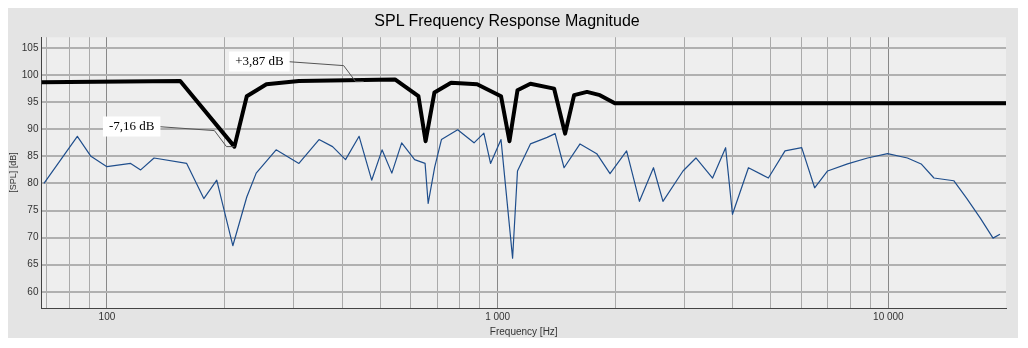  What do you see at coordinates (498, 316) in the screenshot?
I see `x-tick-label: 1 000` at bounding box center [498, 316].